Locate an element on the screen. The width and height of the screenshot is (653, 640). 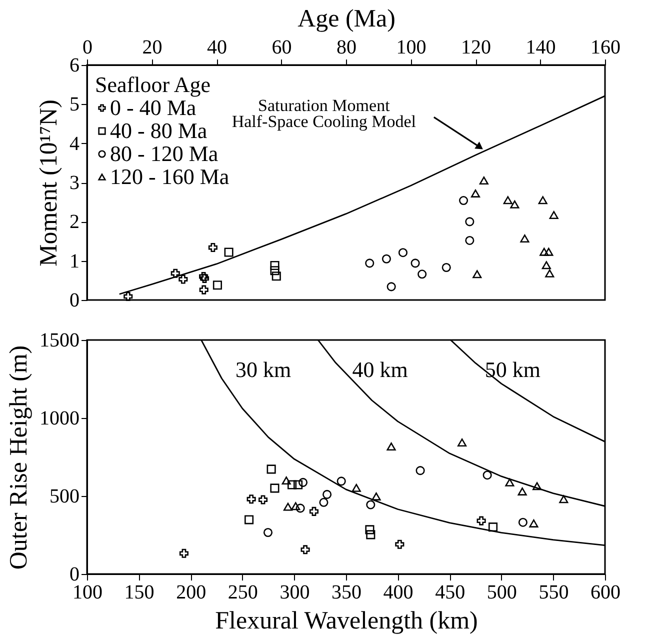
x-tick-label: 550 is located at coordinates (553, 593).